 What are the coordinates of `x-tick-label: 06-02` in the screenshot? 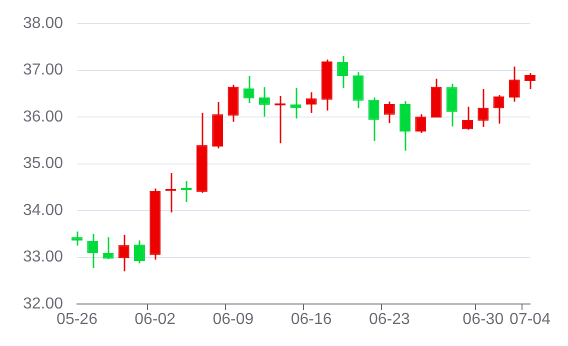 It's located at (155, 319).